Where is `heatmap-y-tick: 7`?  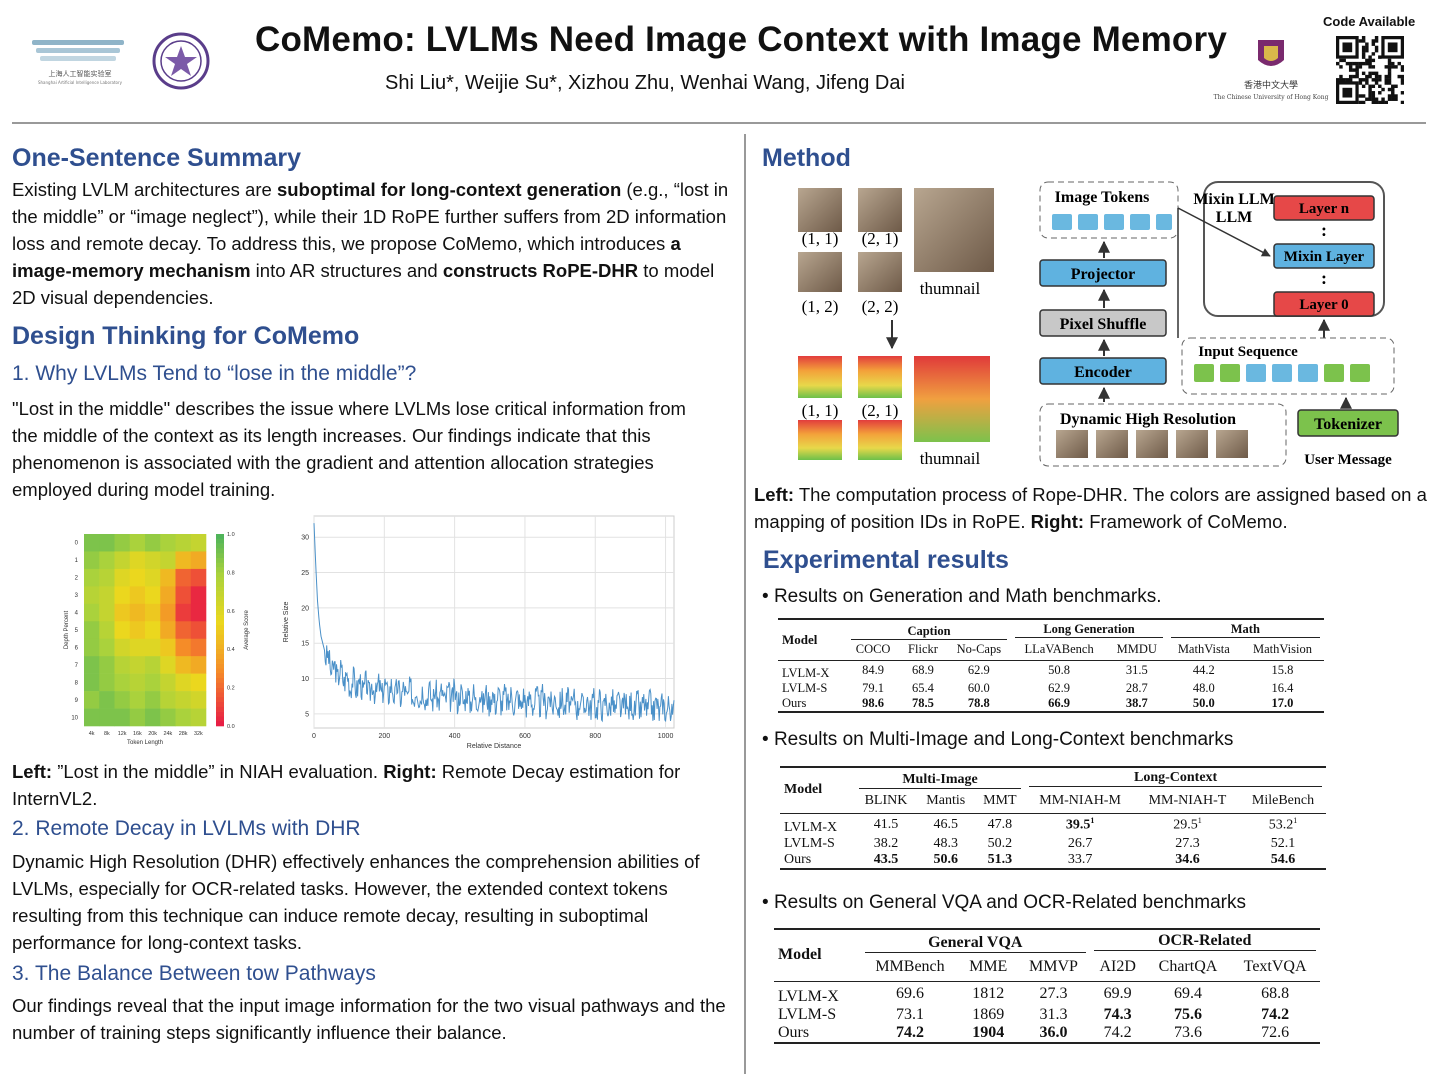 heatmap-y-tick: 7 is located at coordinates (77, 666).